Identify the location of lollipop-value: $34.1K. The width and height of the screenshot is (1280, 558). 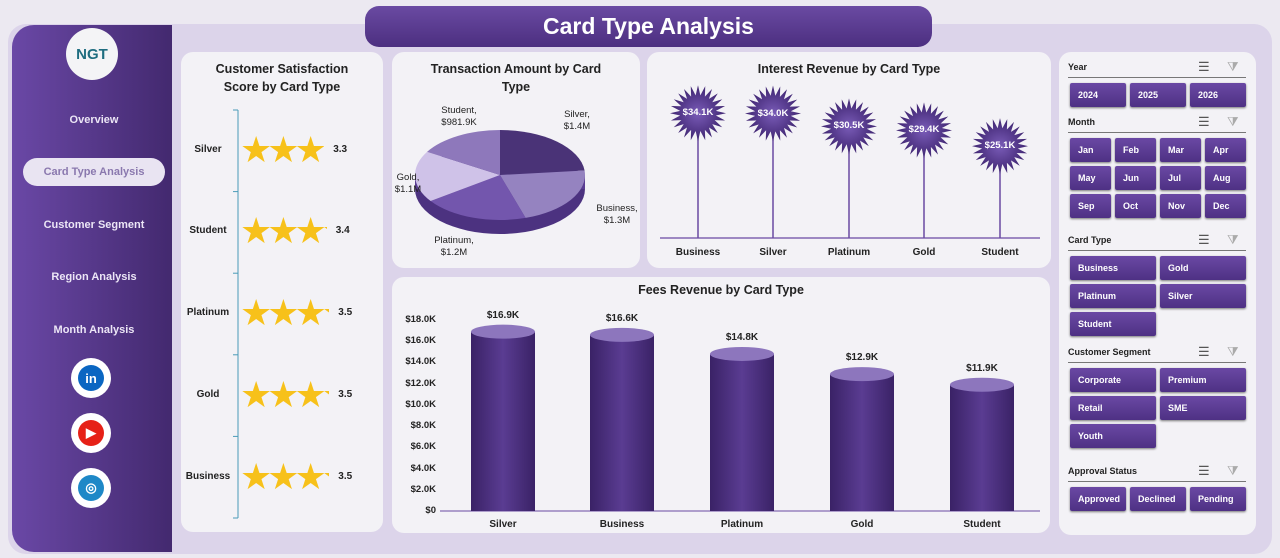
(698, 113).